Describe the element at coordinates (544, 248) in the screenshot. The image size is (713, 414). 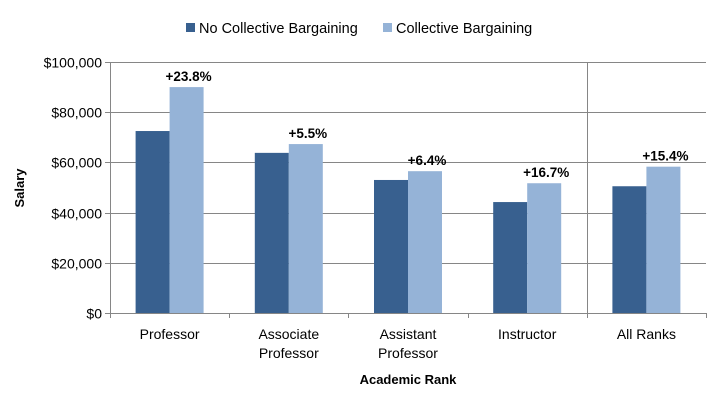
I see `bar-collective-bargaining-instructor` at that location.